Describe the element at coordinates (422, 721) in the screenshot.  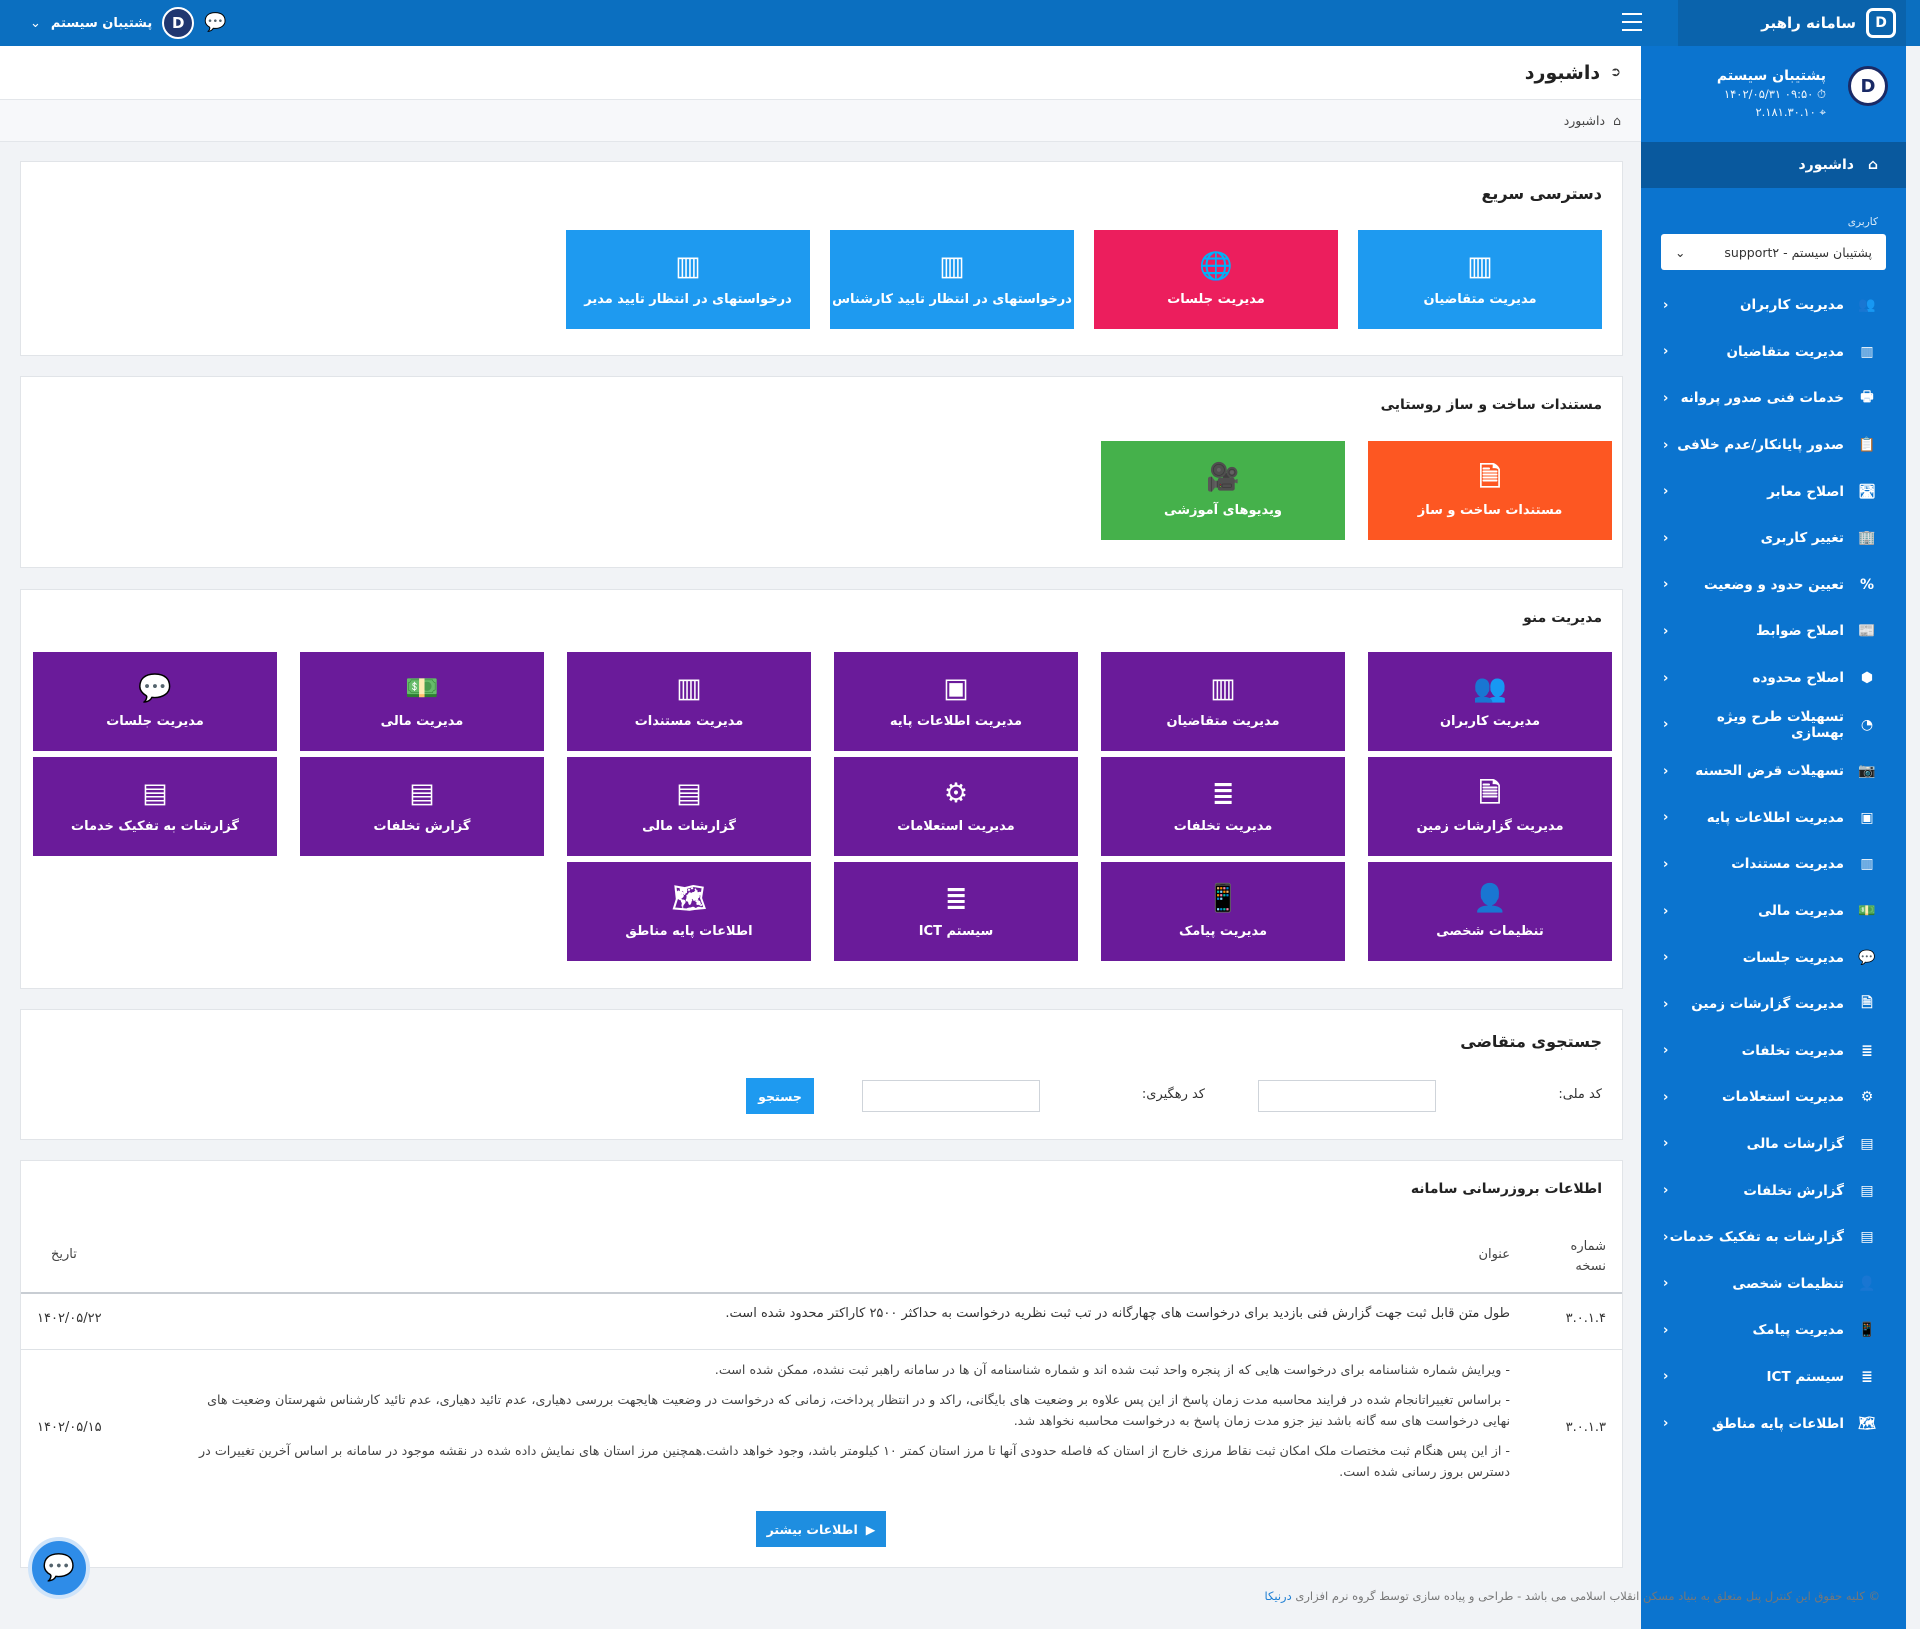
I see `tile-label: مدیریت مالی` at that location.